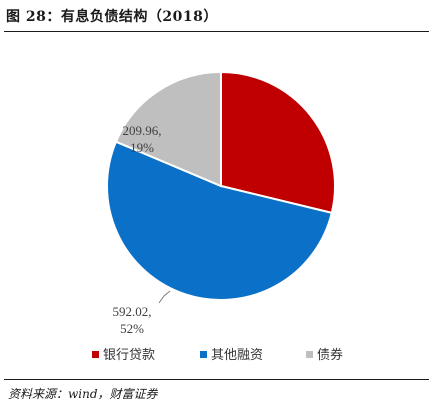  Describe the element at coordinates (112, 17) in the screenshot. I see `figure-title: 图 28：有息负债结构（2018）` at that location.